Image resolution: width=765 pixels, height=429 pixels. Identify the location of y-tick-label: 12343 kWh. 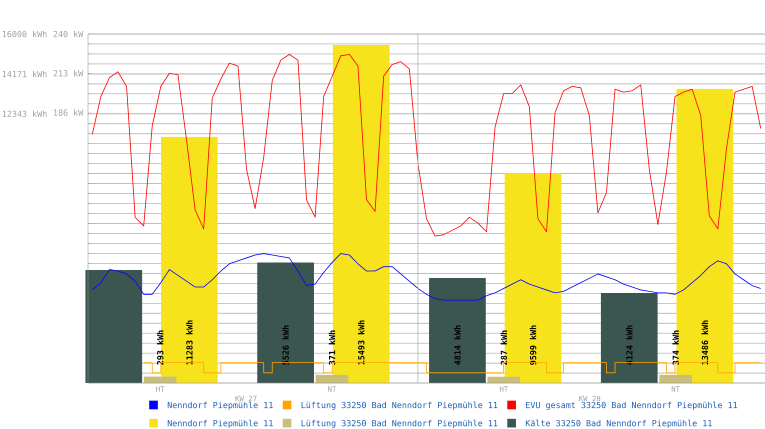
(24, 114).